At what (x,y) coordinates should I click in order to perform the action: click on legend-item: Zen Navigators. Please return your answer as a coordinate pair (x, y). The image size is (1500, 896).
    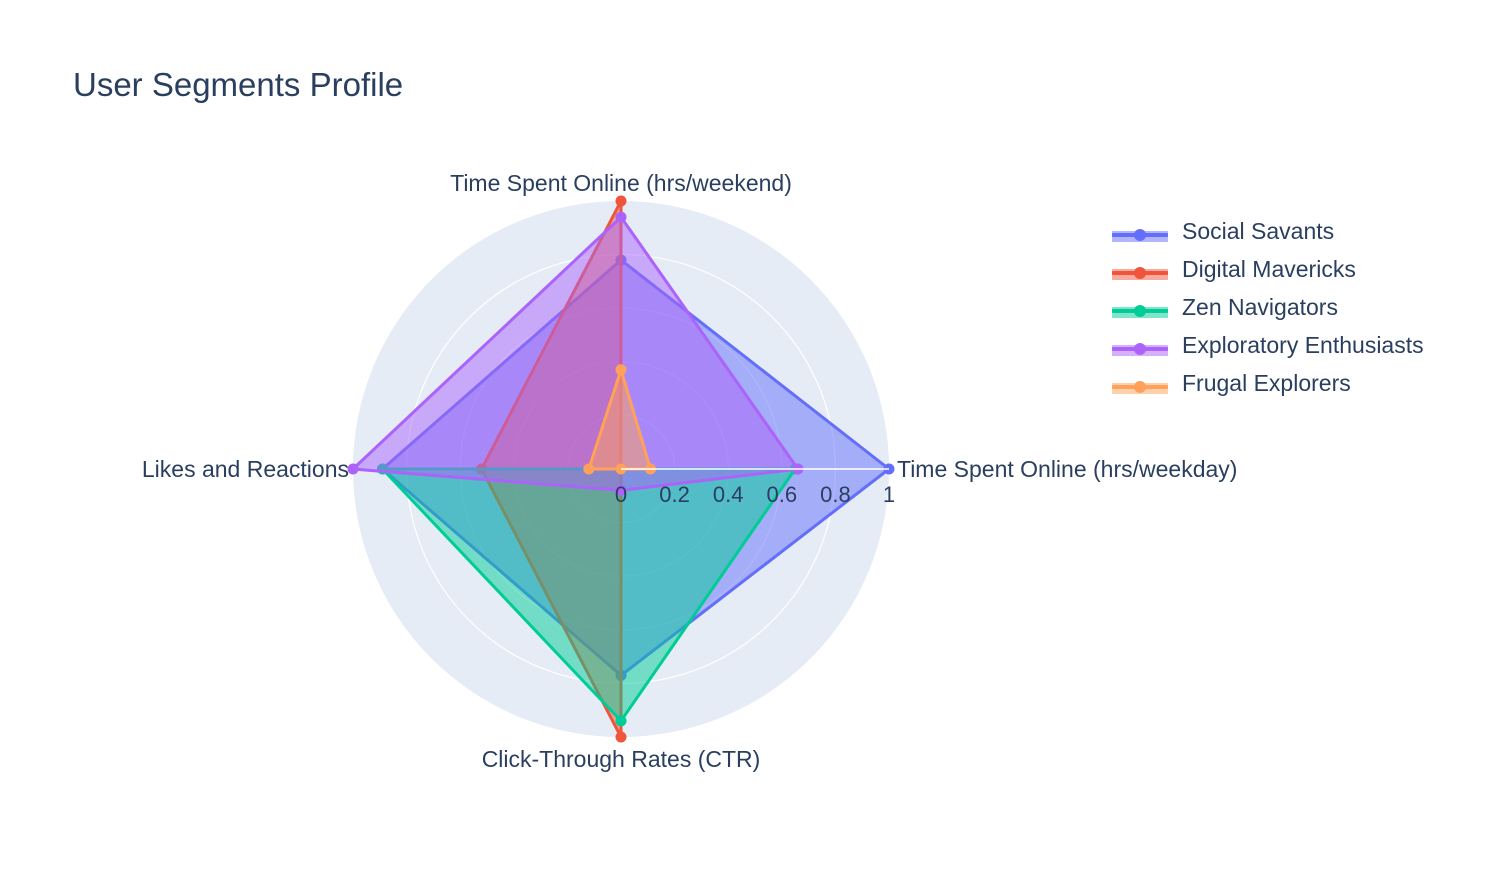
    Looking at the image, I should click on (1267, 307).